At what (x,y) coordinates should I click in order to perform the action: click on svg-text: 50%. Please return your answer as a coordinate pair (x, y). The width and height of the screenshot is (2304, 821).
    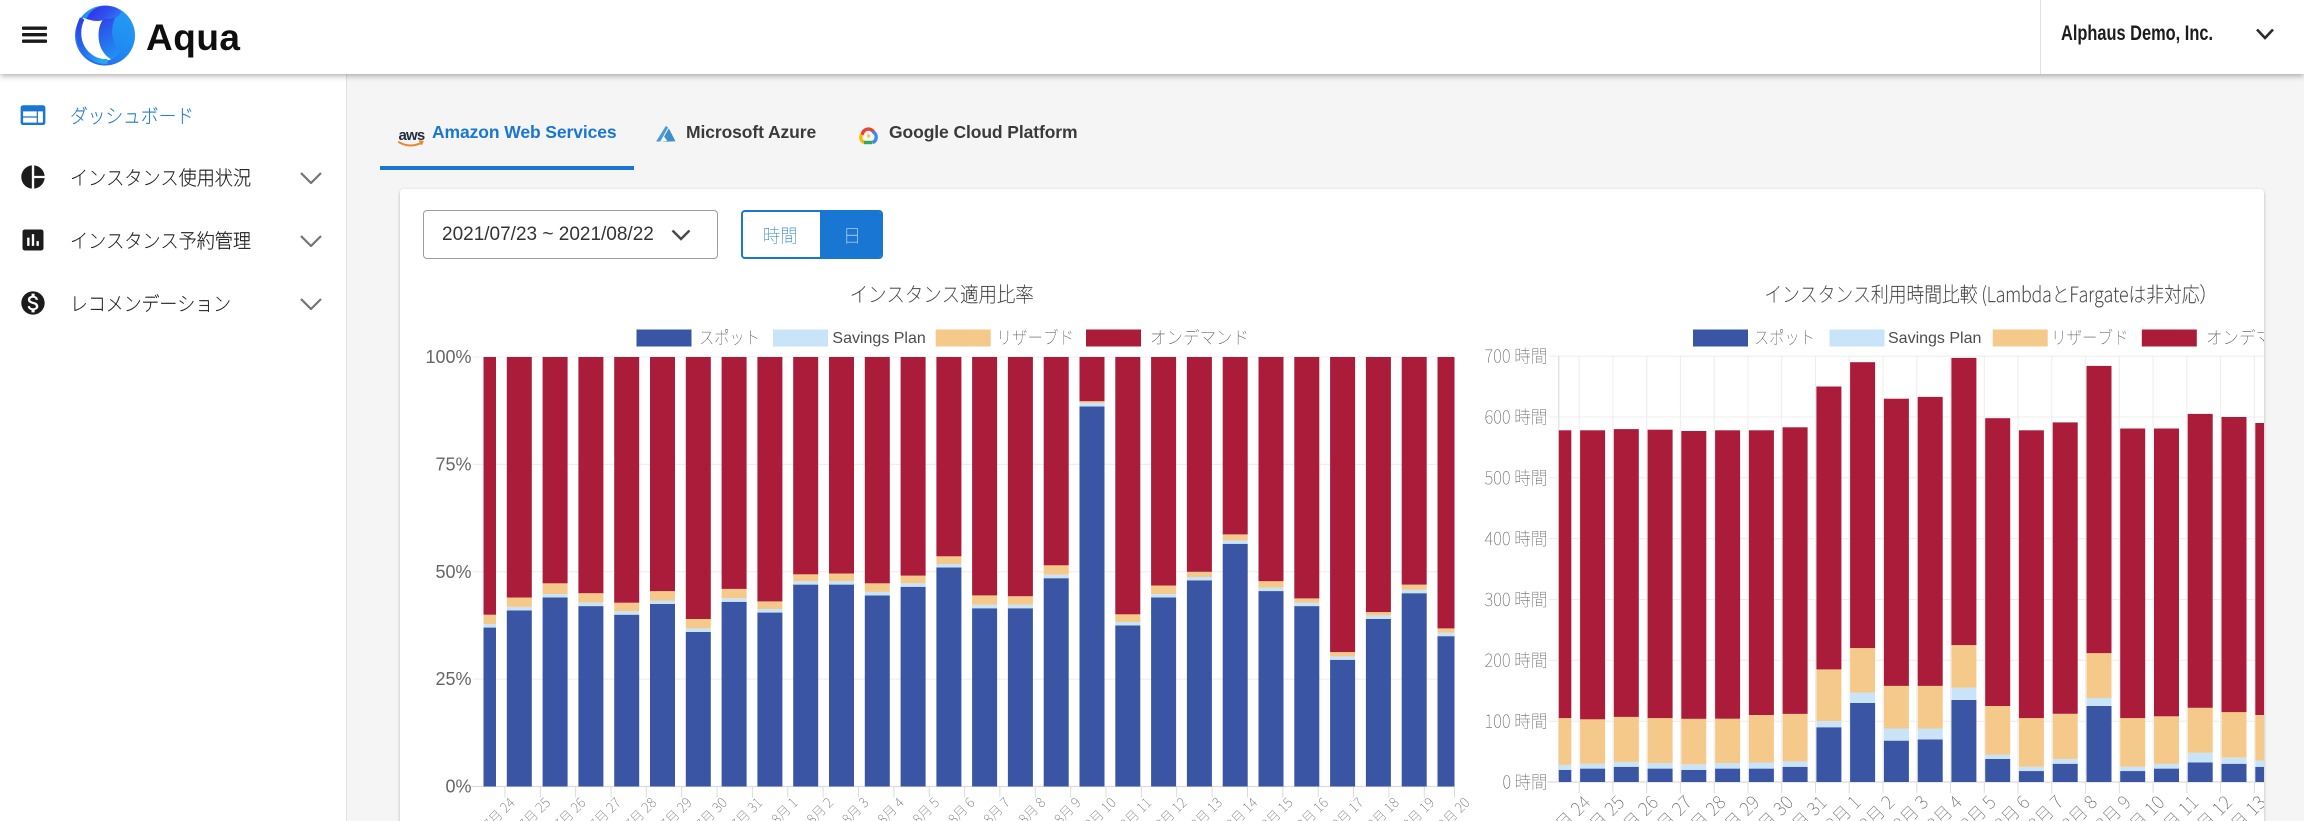
    Looking at the image, I should click on (453, 572).